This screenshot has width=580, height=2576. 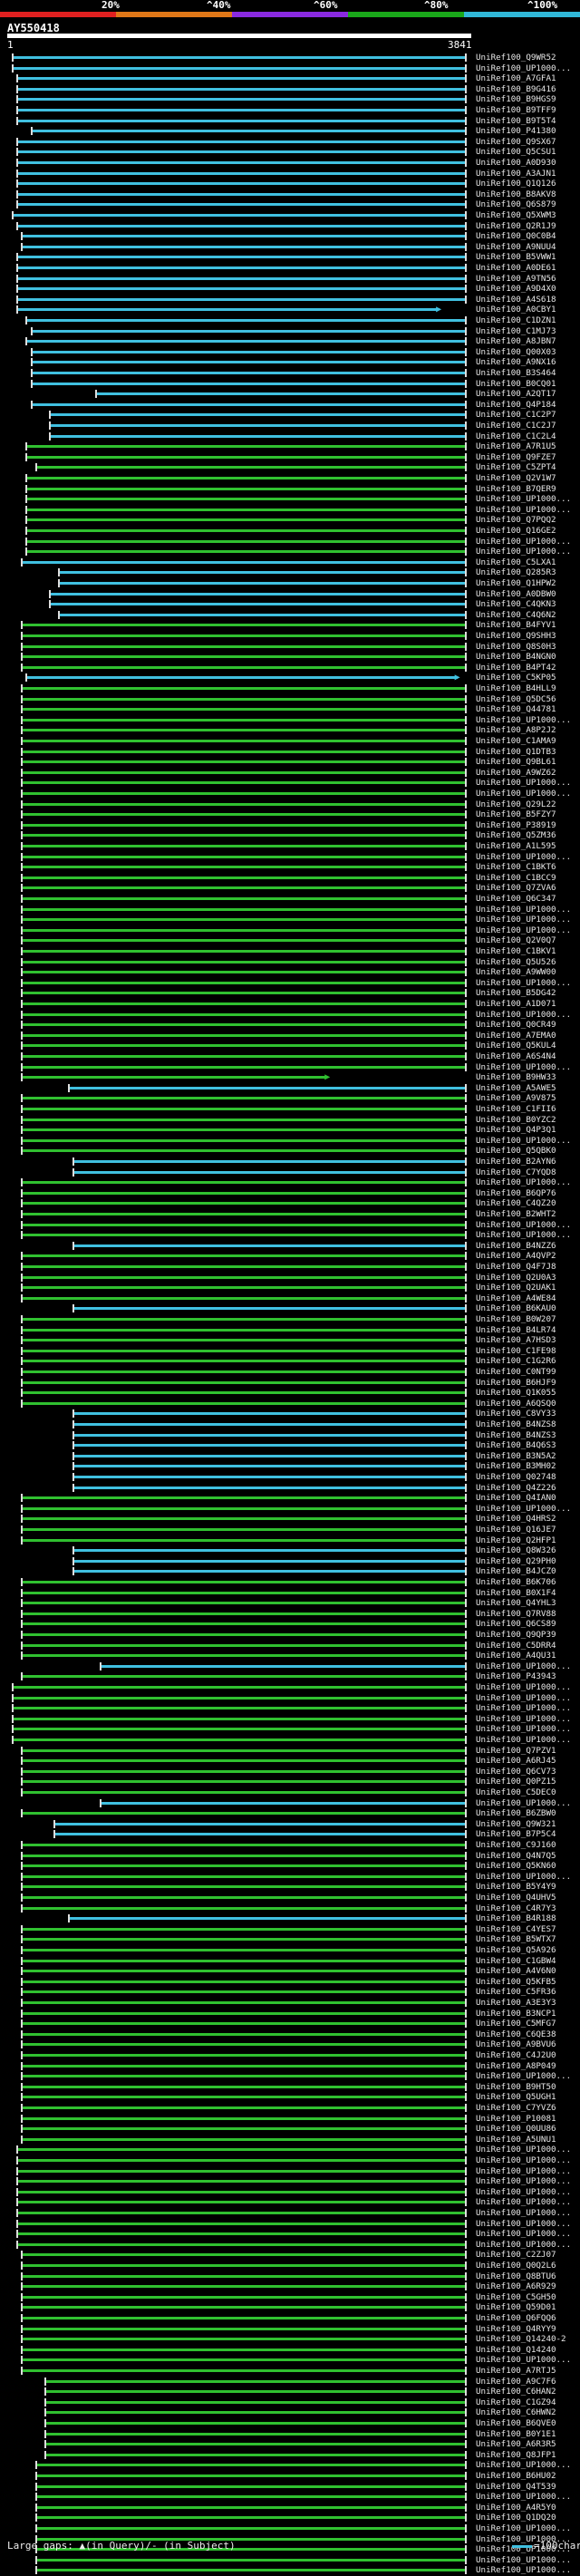 I want to click on hit-row: UniRef100_Q9FZE7, so click(x=290, y=457).